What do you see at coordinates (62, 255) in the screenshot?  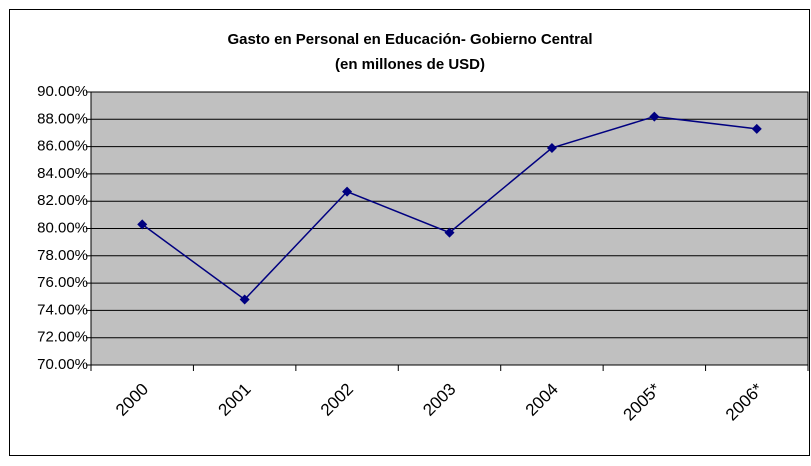 I see `y-tick-label: 78.00%` at bounding box center [62, 255].